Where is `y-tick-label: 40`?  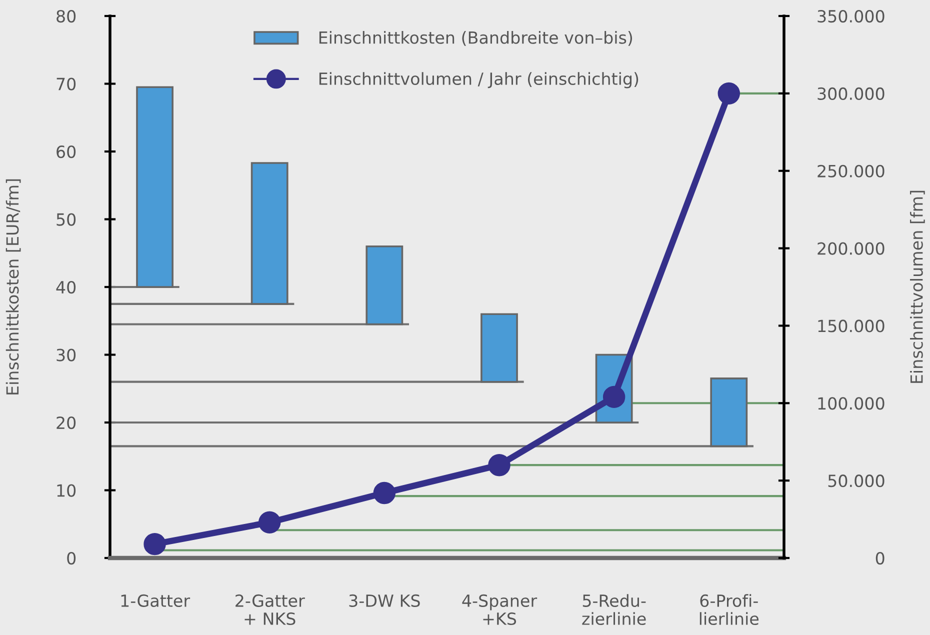
y-tick-label: 40 is located at coordinates (66, 287).